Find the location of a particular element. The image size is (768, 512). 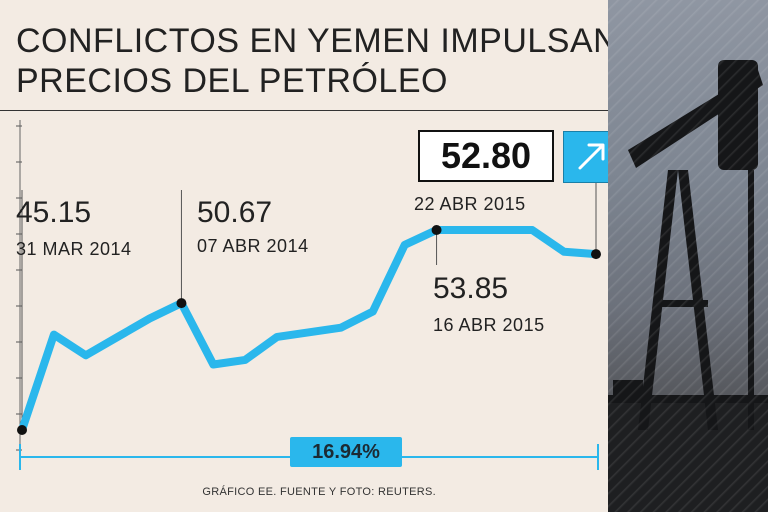

left-tick-marks is located at coordinates (19, 295).